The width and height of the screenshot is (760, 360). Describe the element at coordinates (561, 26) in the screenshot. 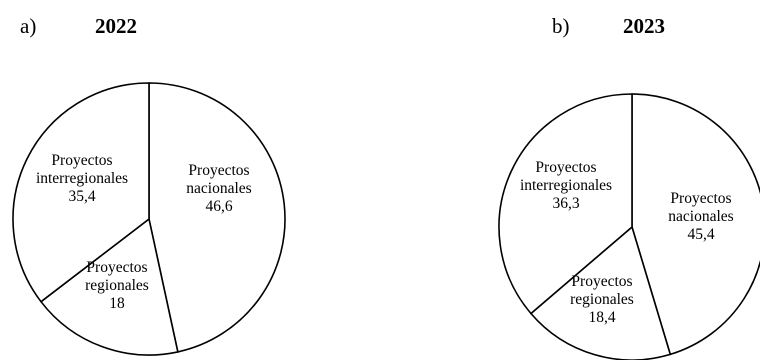

I see `panel-letter-b: b)` at that location.